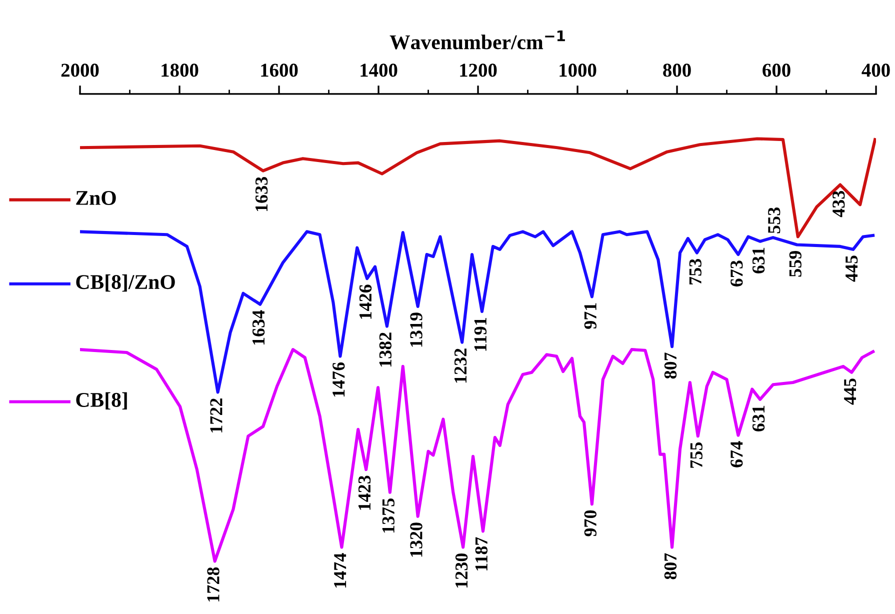 The height and width of the screenshot is (614, 895). What do you see at coordinates (385, 349) in the screenshot?
I see `annotation: 1382` at bounding box center [385, 349].